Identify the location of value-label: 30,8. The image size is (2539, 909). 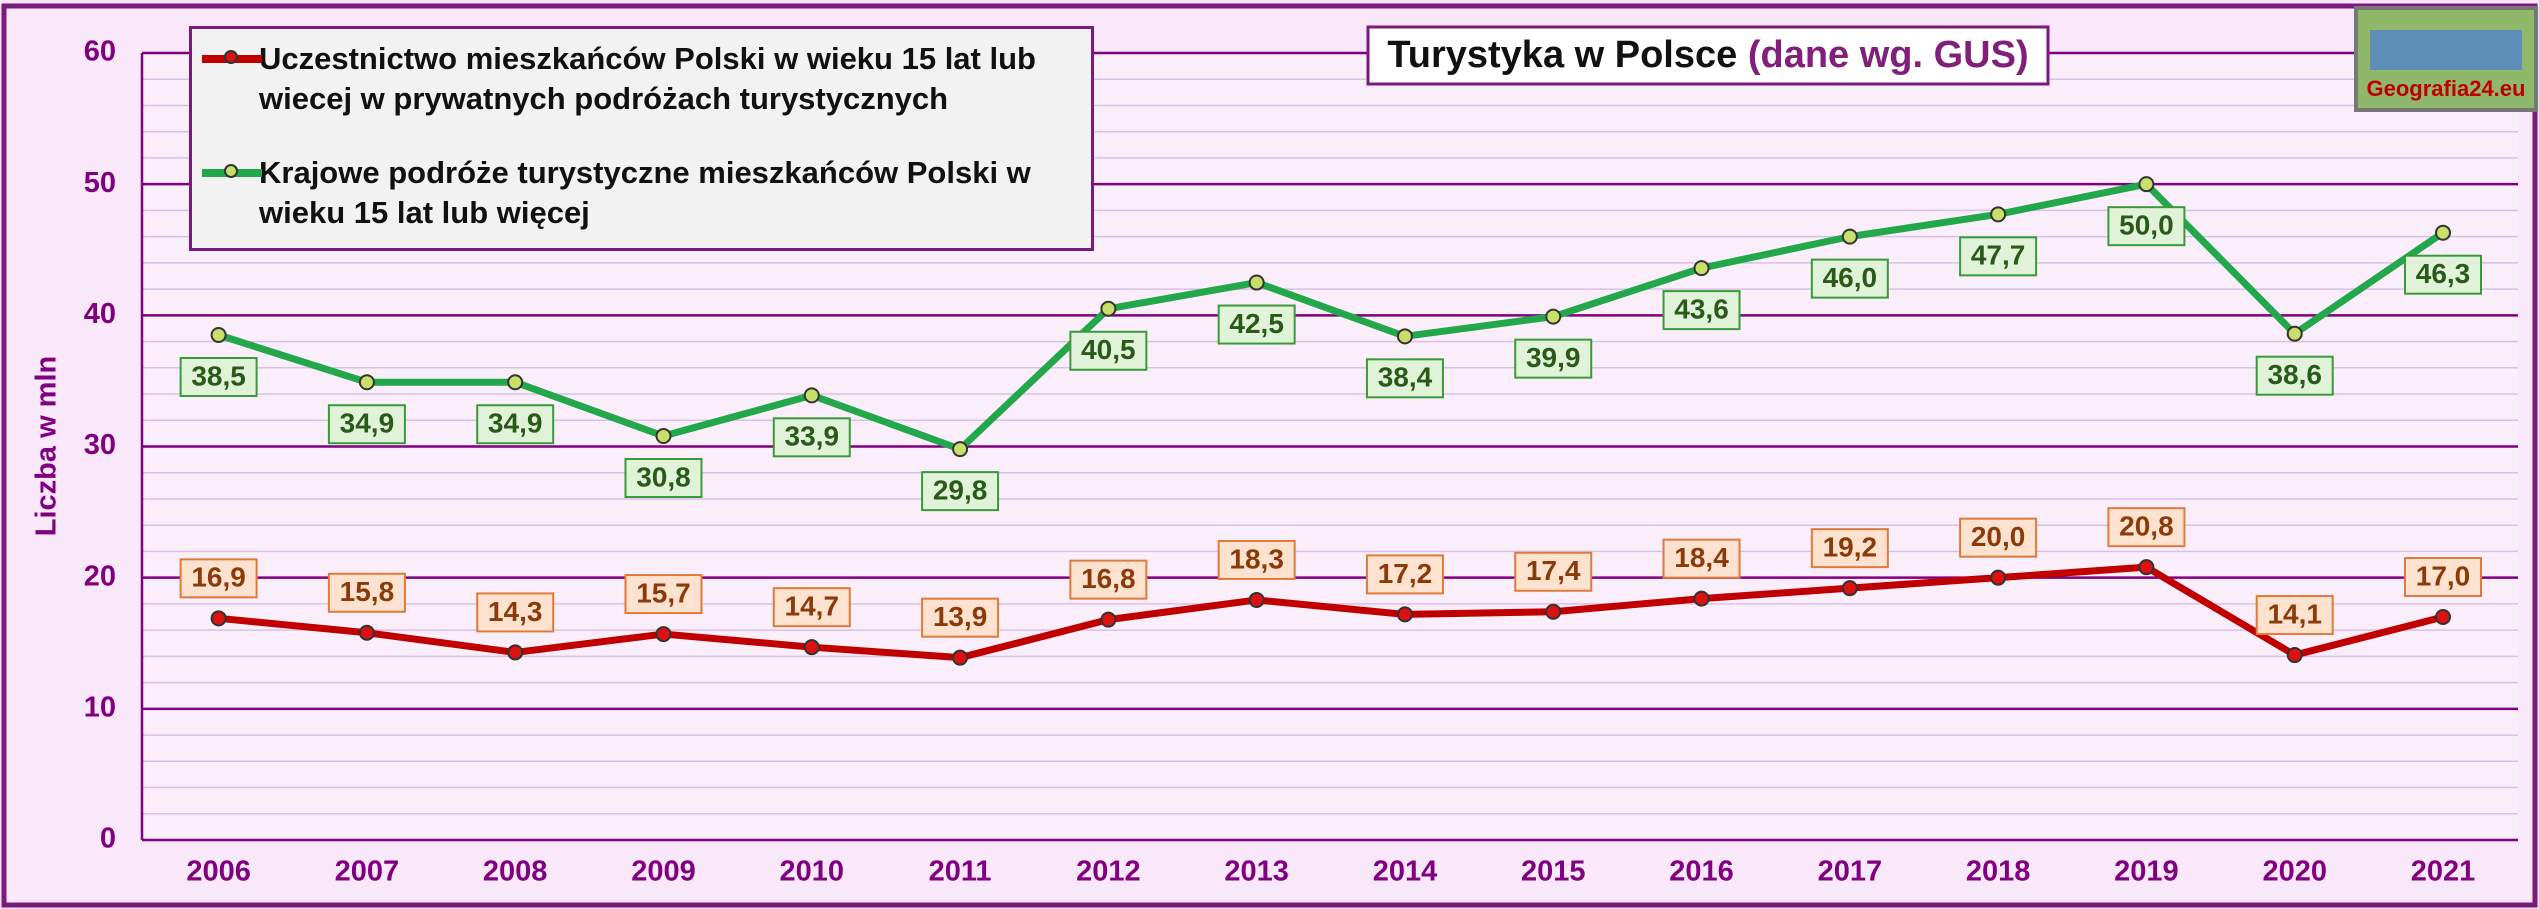
(663, 476).